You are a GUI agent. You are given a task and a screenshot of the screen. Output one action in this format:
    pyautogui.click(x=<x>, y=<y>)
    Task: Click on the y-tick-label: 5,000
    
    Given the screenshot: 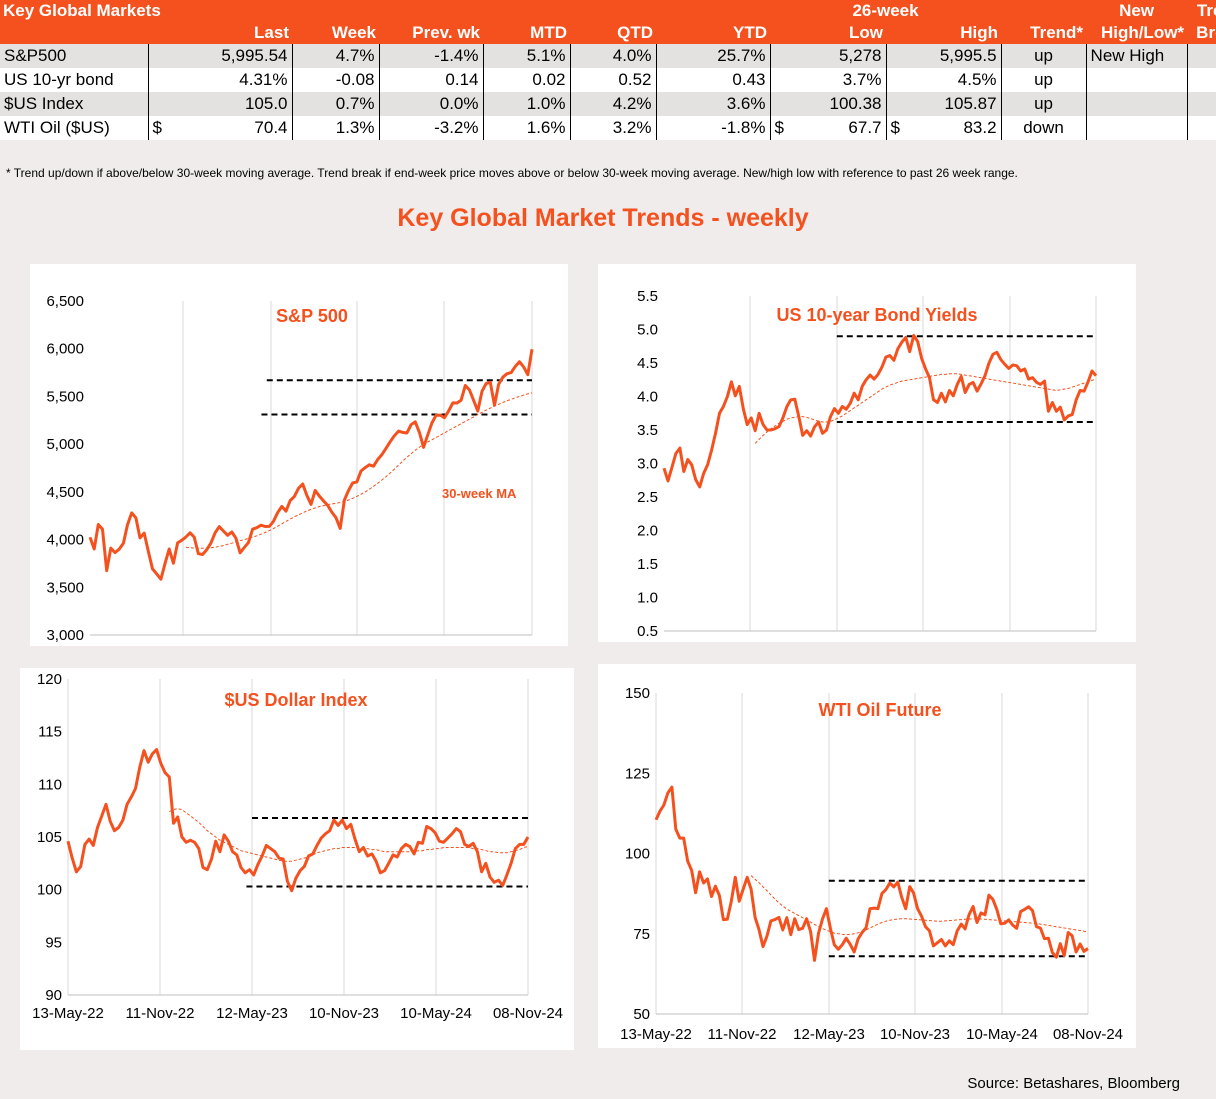 What is the action you would take?
    pyautogui.click(x=65, y=444)
    